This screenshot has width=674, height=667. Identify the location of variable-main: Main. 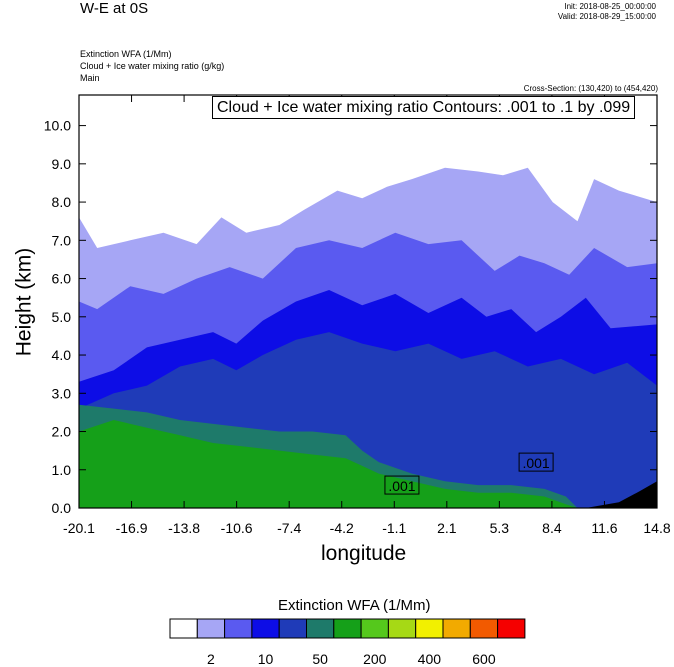
(90, 78).